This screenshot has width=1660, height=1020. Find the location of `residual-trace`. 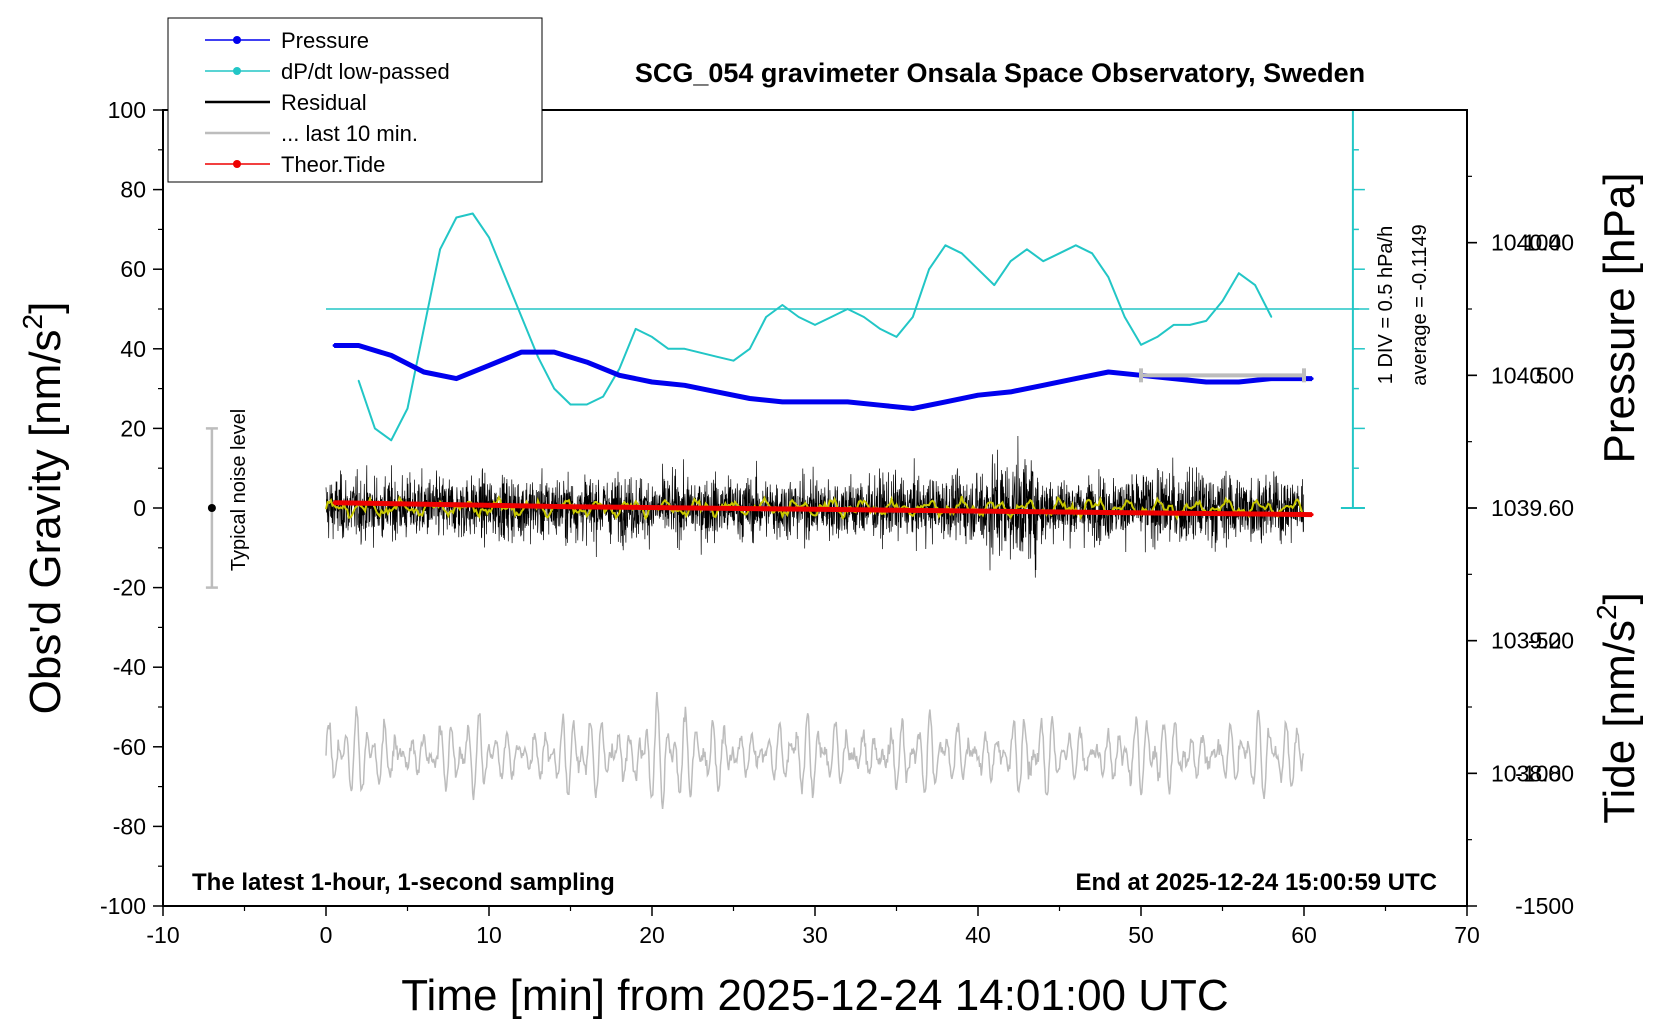

residual-trace is located at coordinates (815, 506).